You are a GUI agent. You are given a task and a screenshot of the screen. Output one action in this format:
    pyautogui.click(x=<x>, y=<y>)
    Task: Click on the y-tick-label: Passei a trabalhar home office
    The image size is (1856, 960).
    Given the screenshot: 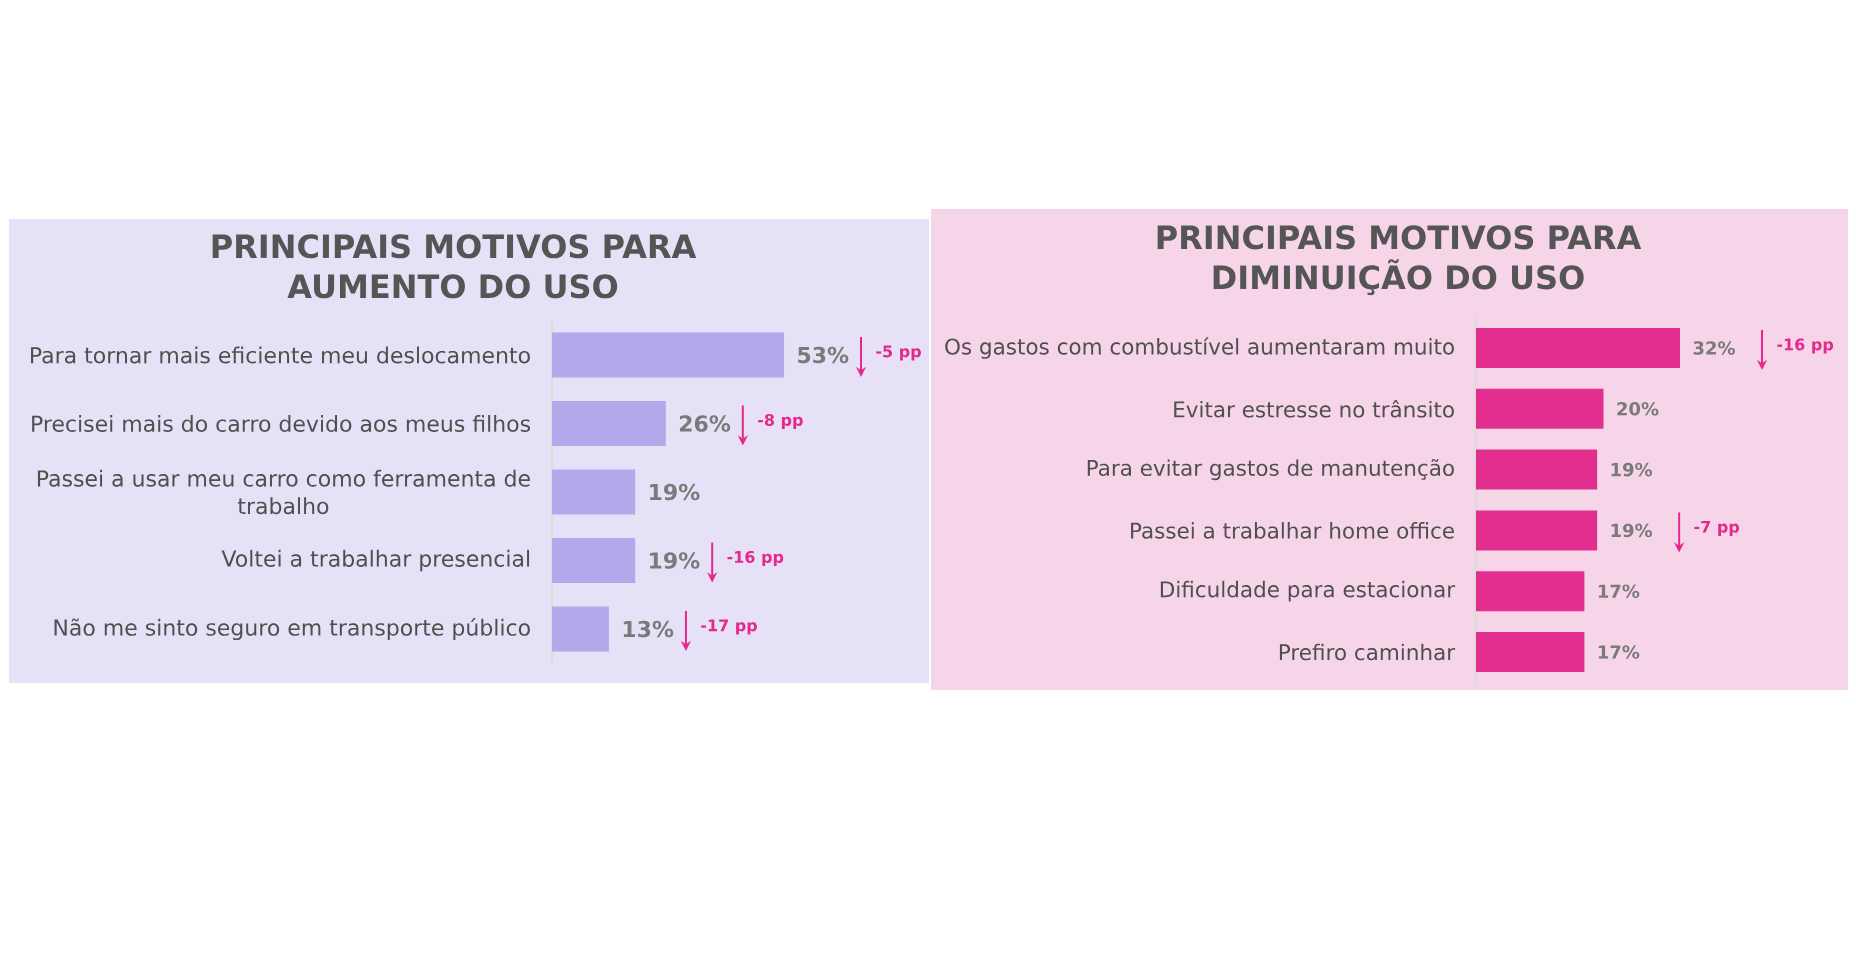 What is the action you would take?
    pyautogui.click(x=1292, y=530)
    